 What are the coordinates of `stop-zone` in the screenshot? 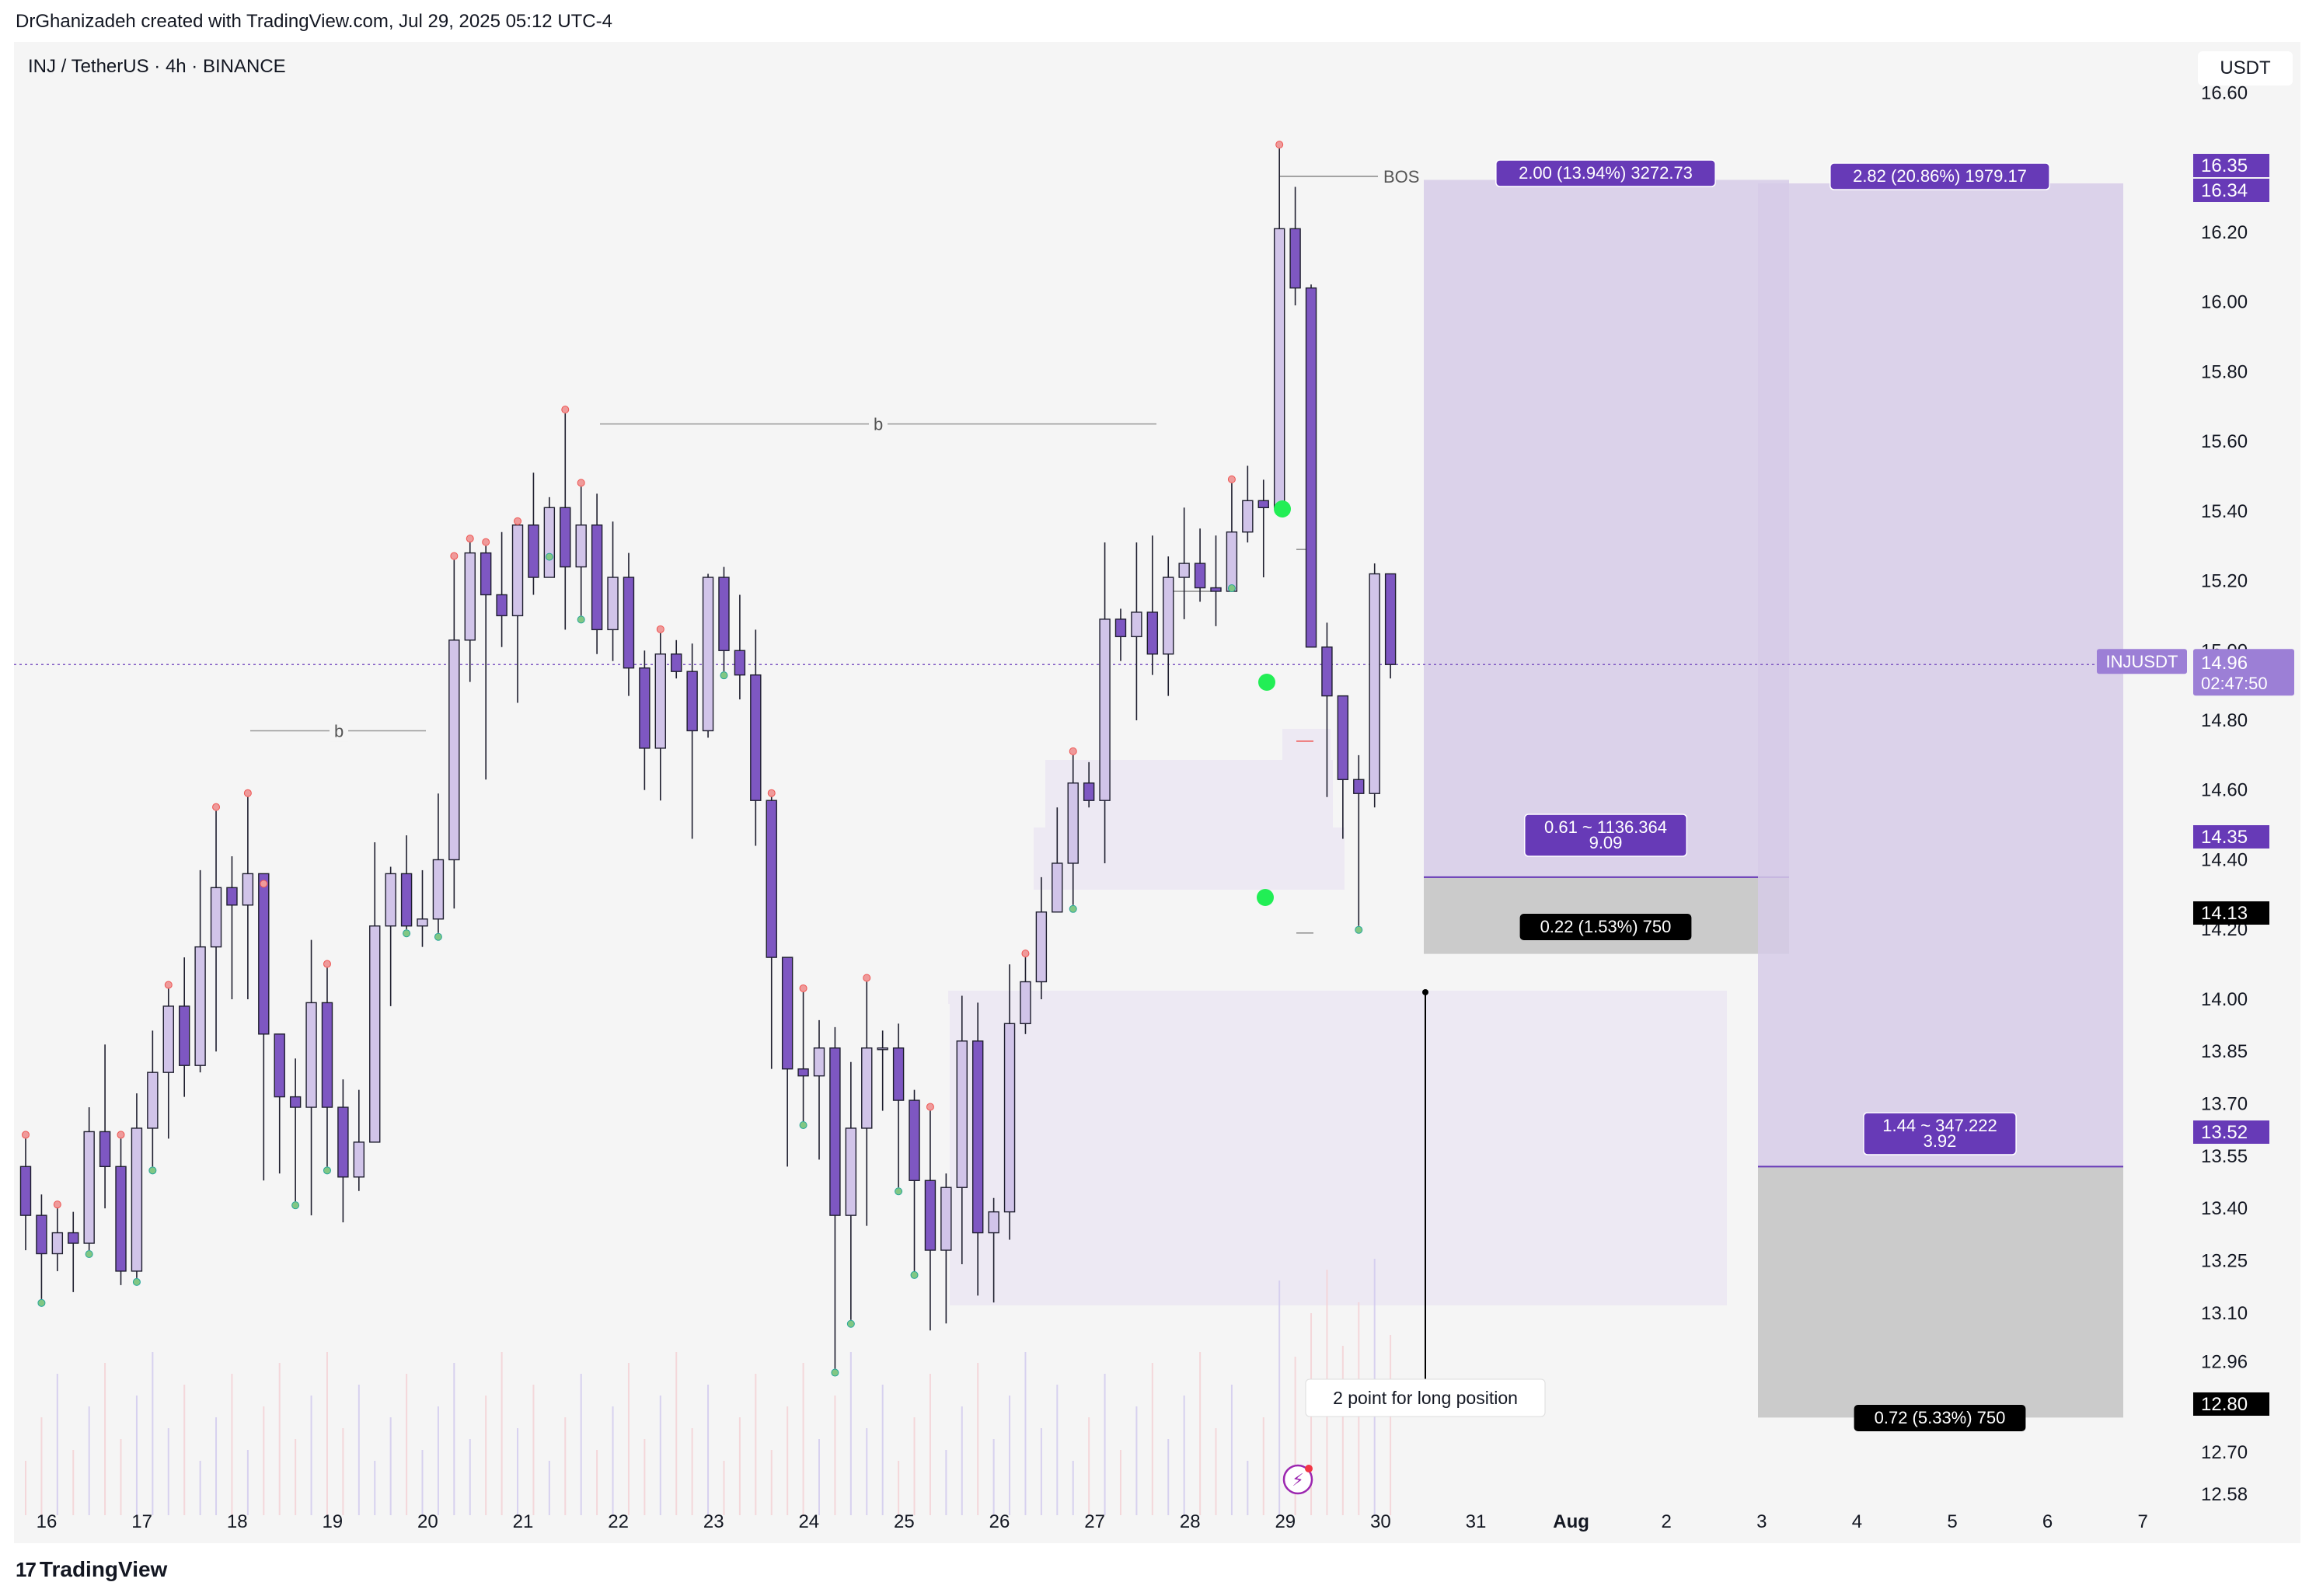 It's located at (1941, 1292).